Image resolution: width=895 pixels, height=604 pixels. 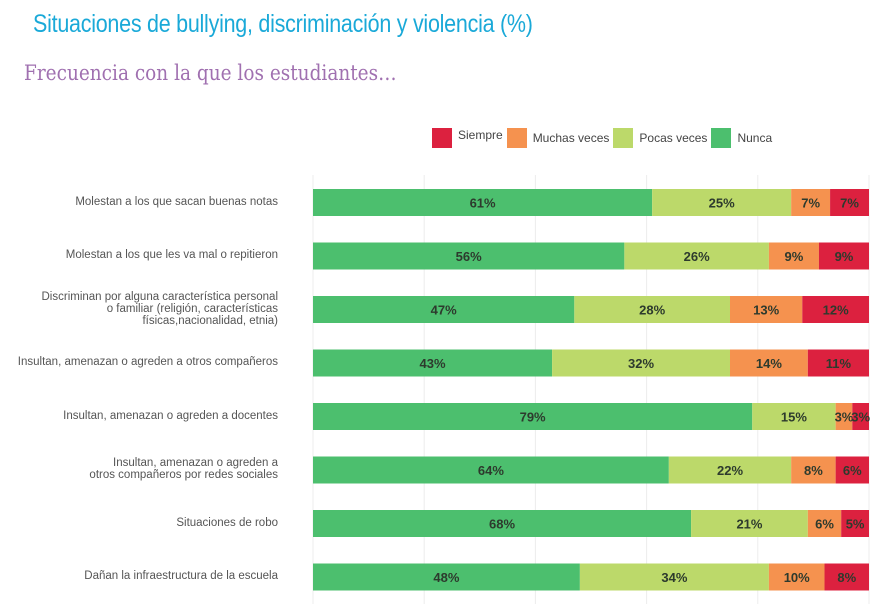 I want to click on data-label: 34%, so click(x=674, y=577).